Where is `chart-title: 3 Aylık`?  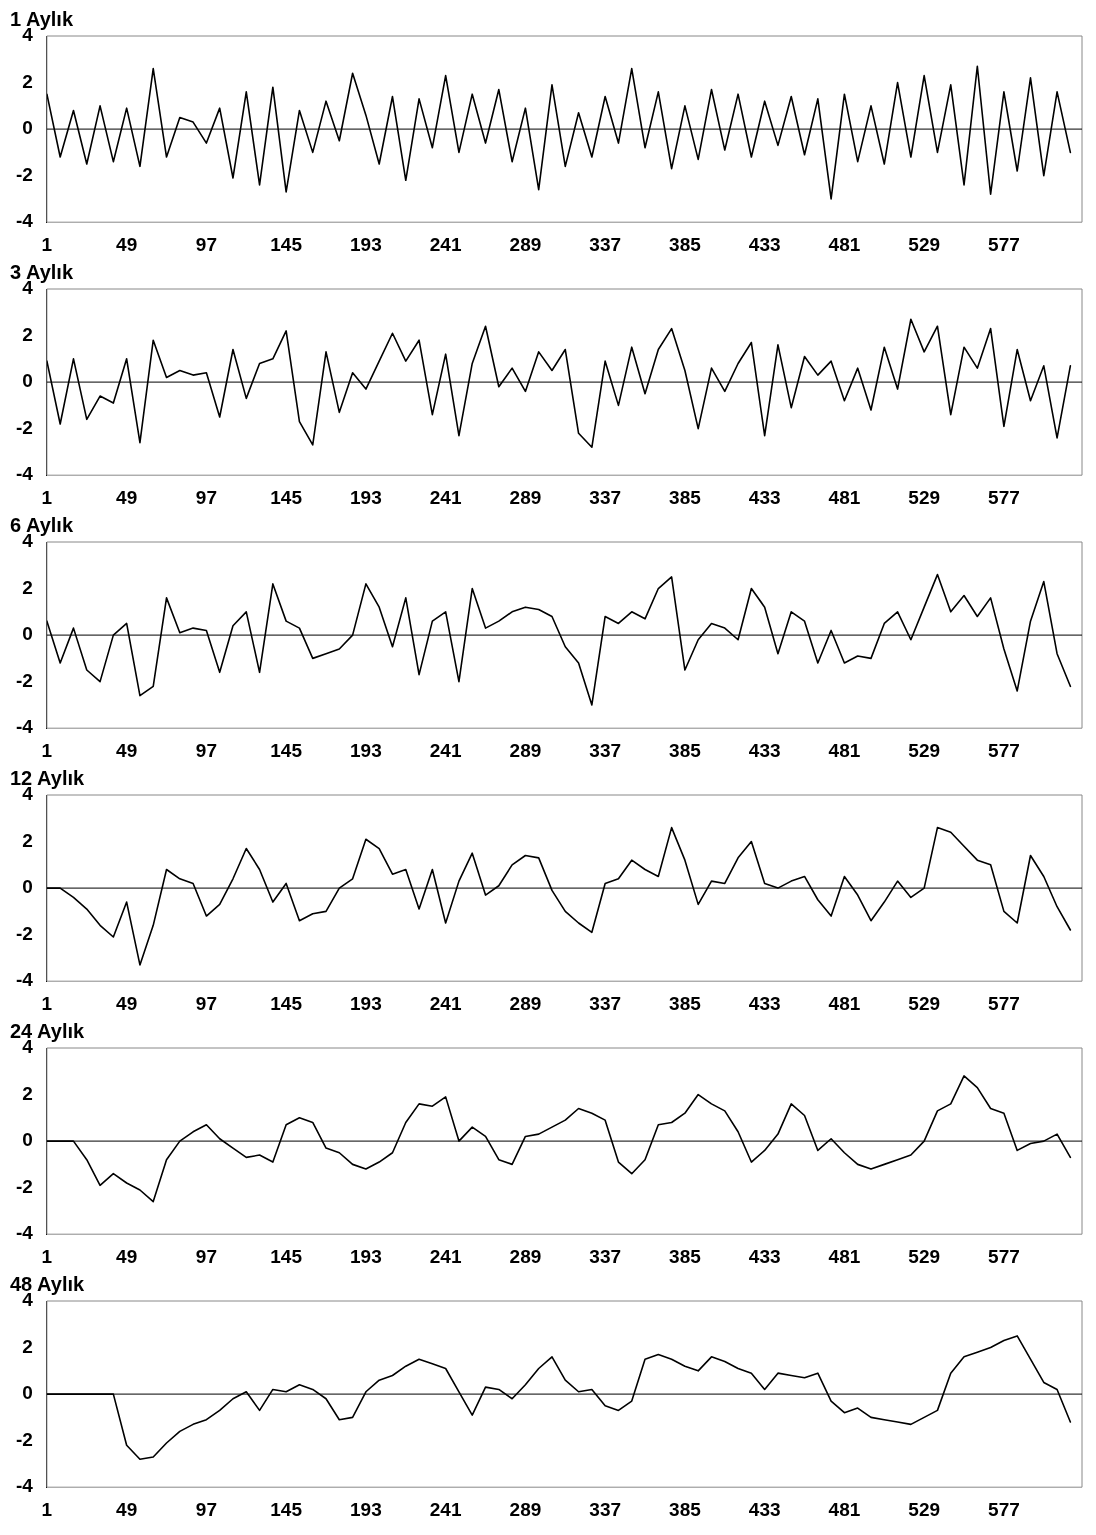 chart-title: 3 Aylık is located at coordinates (42, 271).